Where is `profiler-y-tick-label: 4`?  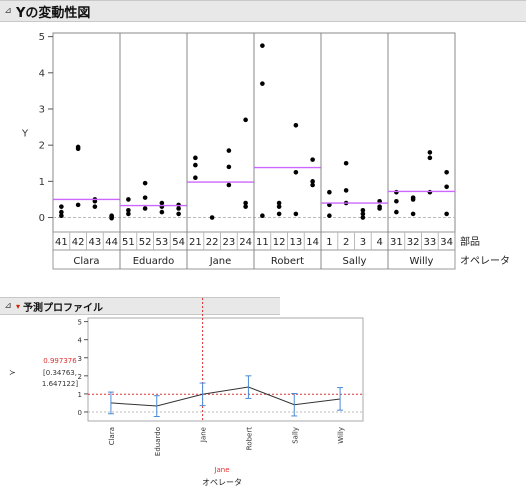 profiler-y-tick-label: 4 is located at coordinates (80, 341).